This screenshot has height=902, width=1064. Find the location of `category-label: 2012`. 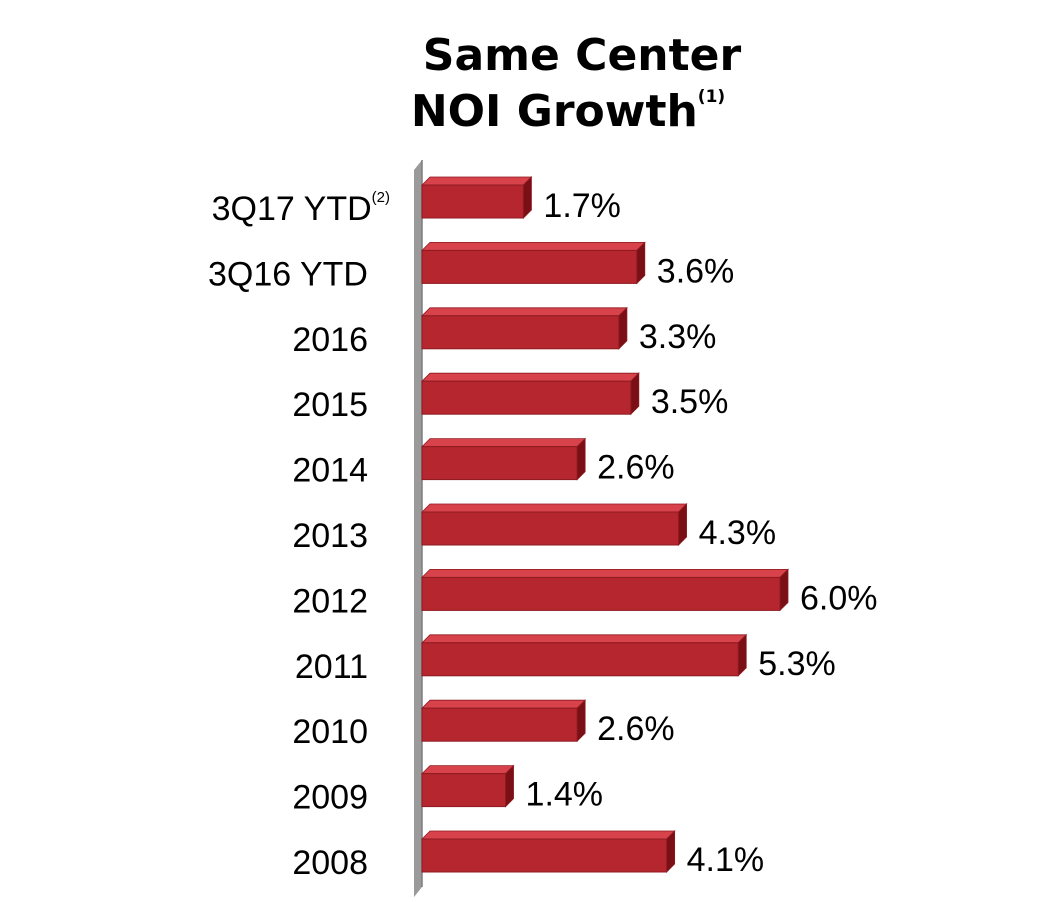

category-label: 2012 is located at coordinates (330, 601).